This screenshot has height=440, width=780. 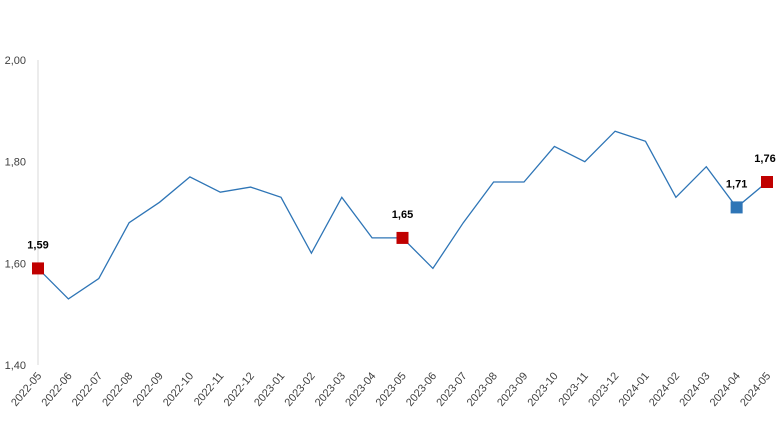 What do you see at coordinates (269, 389) in the screenshot?
I see `x-tick-label: 2023-01` at bounding box center [269, 389].